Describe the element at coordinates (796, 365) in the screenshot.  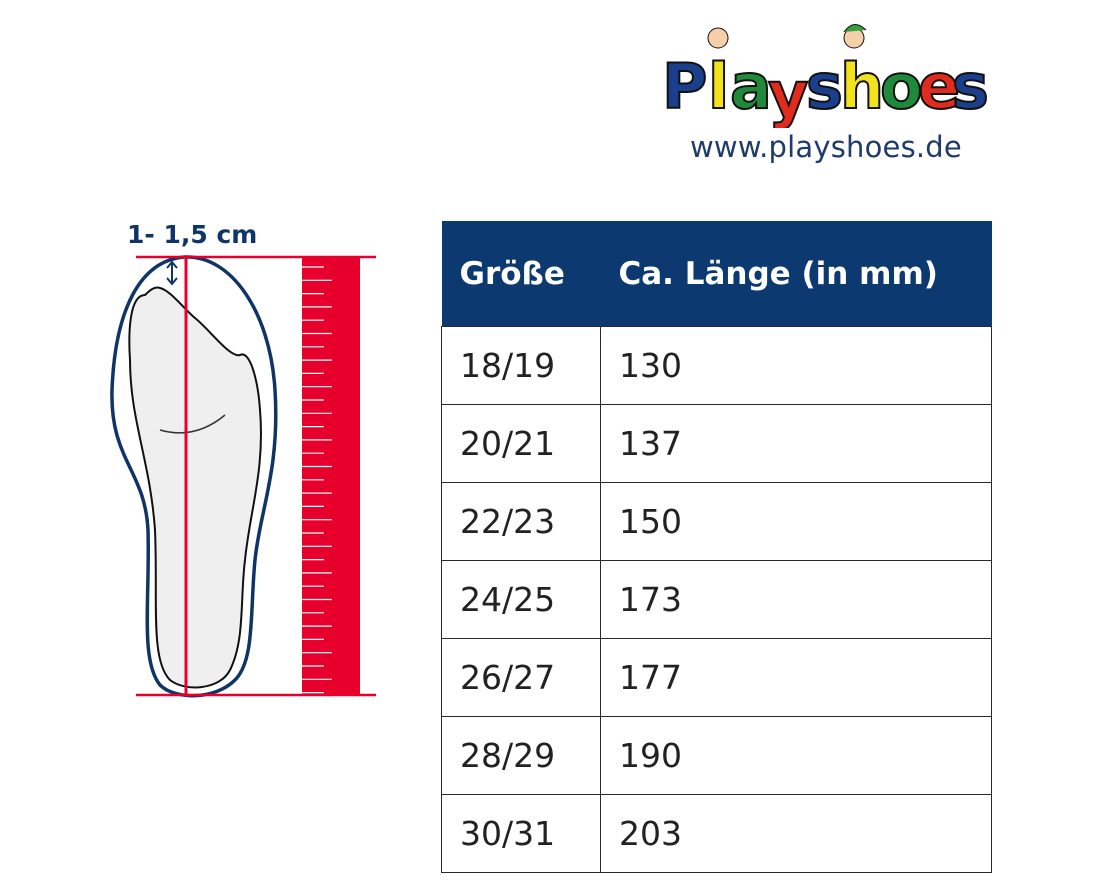
I see `length-cell: 130` at that location.